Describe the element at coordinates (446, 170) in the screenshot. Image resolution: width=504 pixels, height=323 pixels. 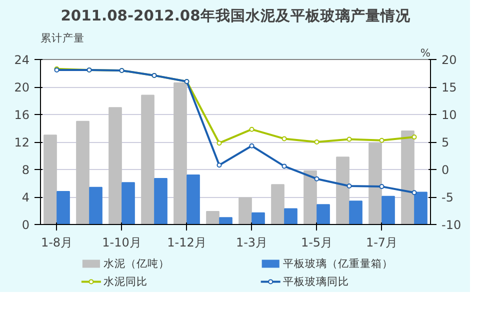
I see `y2-tick-label: 0` at that location.